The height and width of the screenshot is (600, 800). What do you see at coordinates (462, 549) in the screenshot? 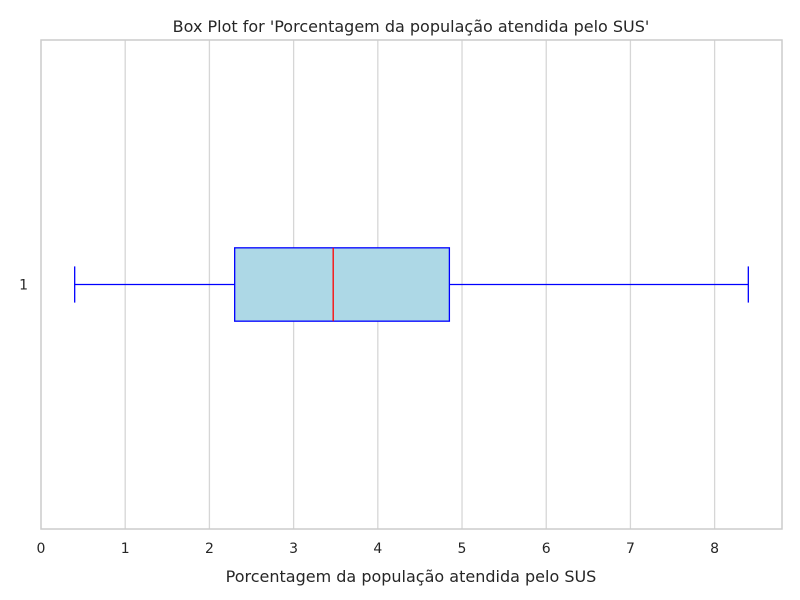
I see `x-tick-label: 5` at bounding box center [462, 549].